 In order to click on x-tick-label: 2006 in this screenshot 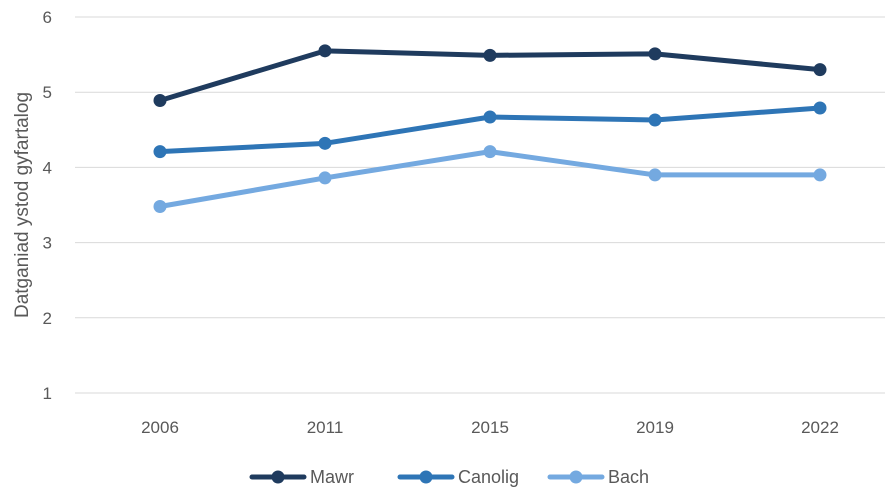, I will do `click(160, 427)`.